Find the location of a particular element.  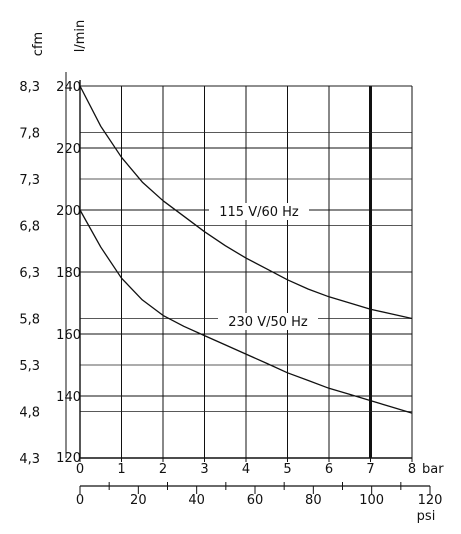

y-cfm-tick-label: 7,3 is located at coordinates (29, 180).